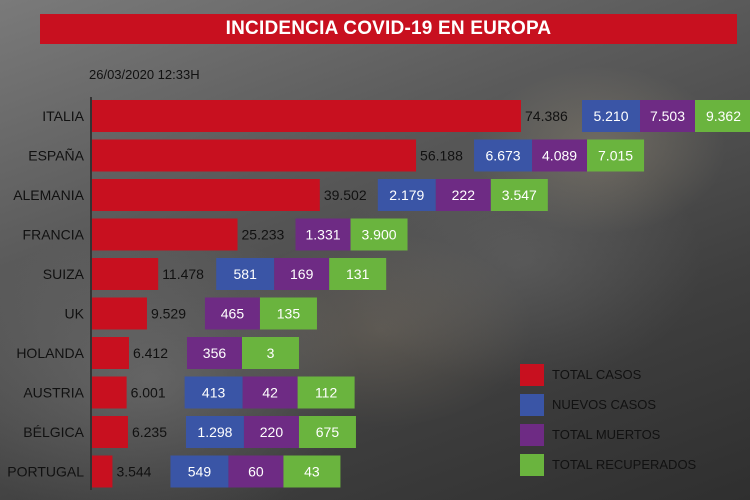 The width and height of the screenshot is (750, 500). I want to click on segment-muertos-italia, so click(667, 116).